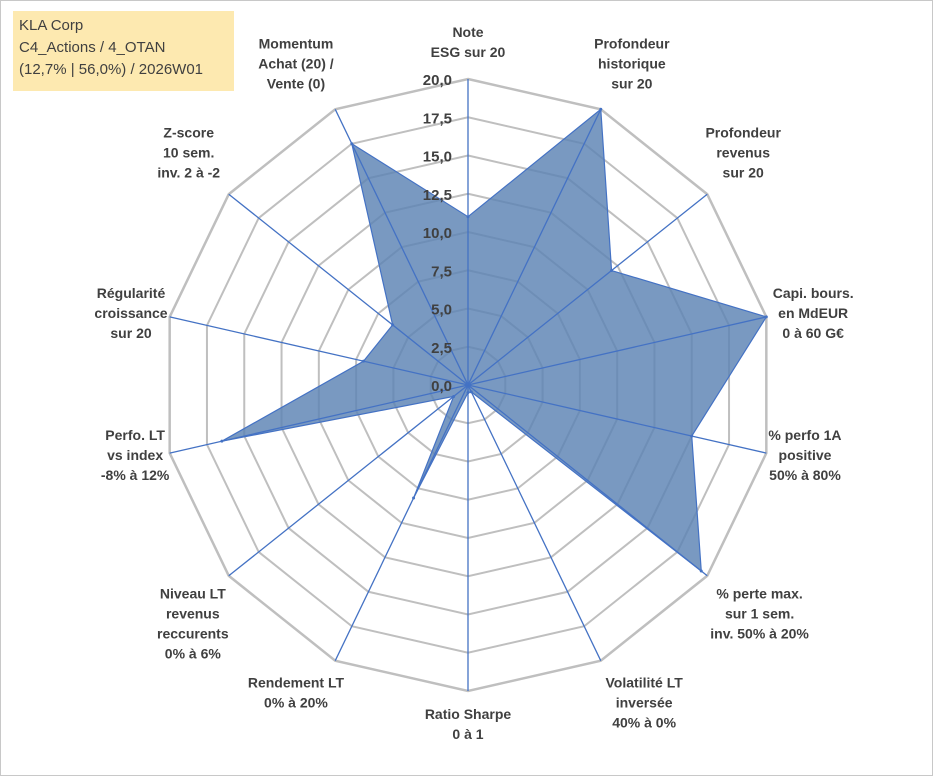 This screenshot has height=776, width=933. Describe the element at coordinates (468, 42) in the screenshot. I see `category-label-1: Note ESG sur 20` at that location.